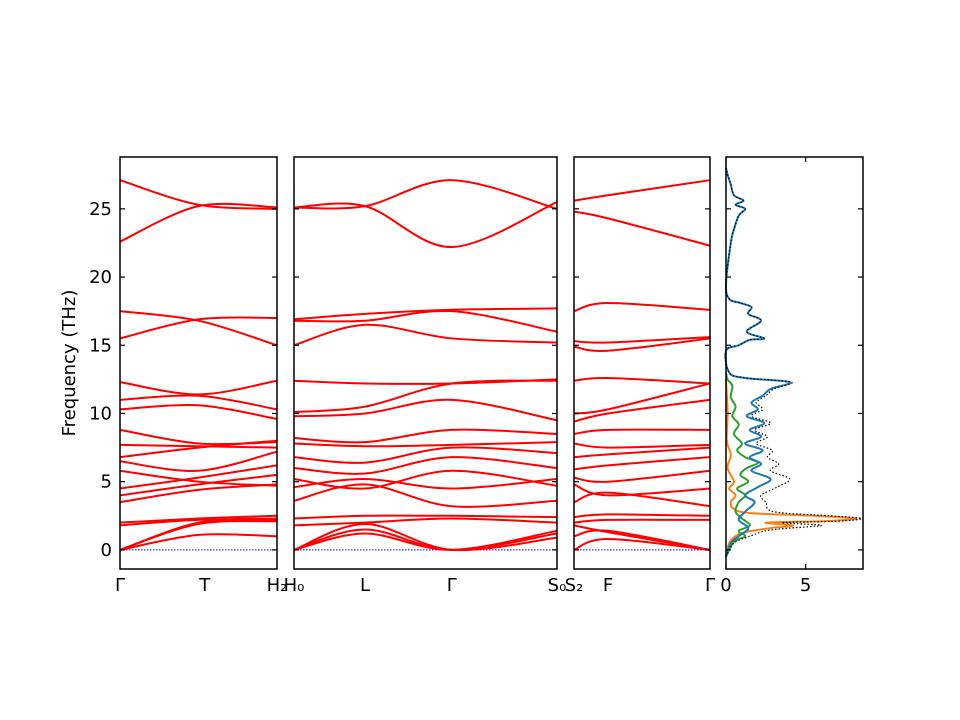 The image size is (960, 720). Describe the element at coordinates (557, 585) in the screenshot. I see `x-tick-label: S₀` at that location.